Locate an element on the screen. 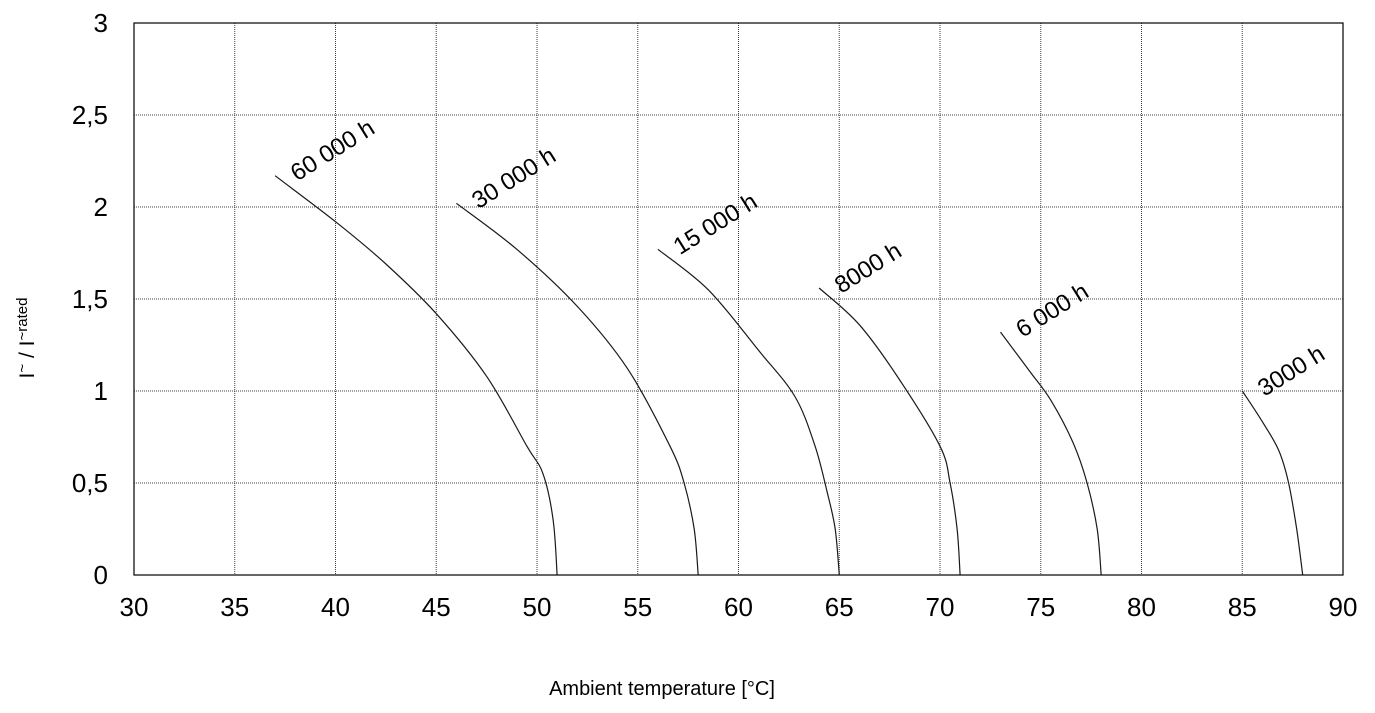  y-axis-title-slash: / is located at coordinates (27, 355).